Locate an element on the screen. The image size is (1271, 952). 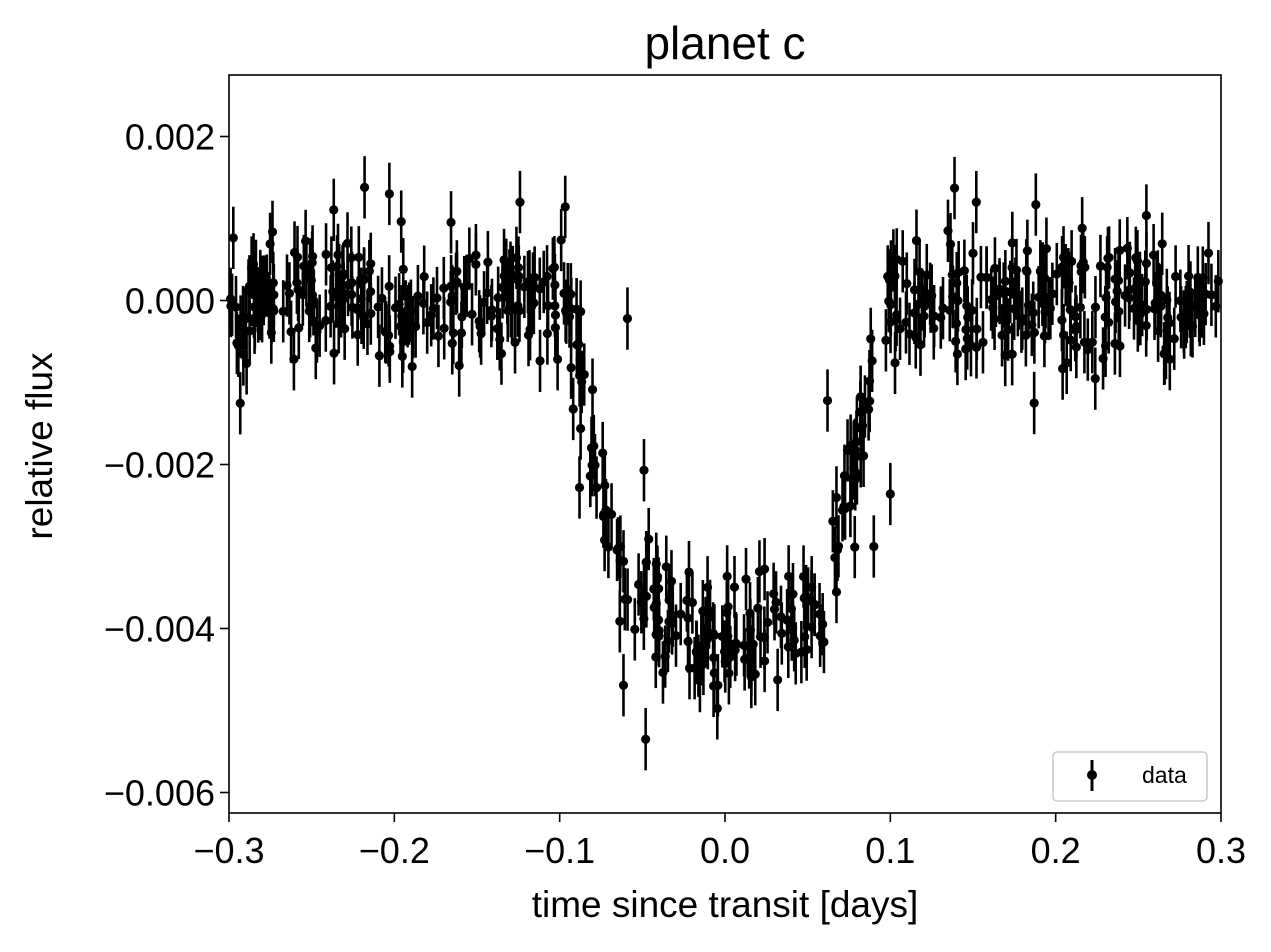
legend-label-data: data is located at coordinates (1164, 775).